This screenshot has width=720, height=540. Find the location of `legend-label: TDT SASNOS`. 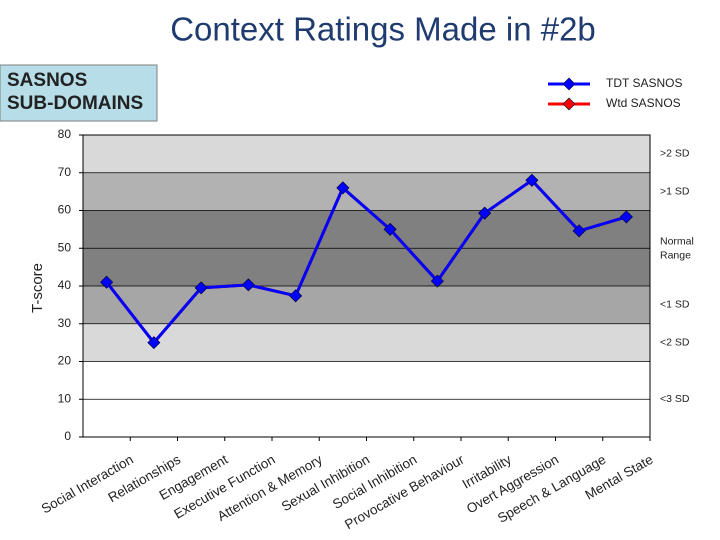

legend-label: TDT SASNOS is located at coordinates (644, 83).